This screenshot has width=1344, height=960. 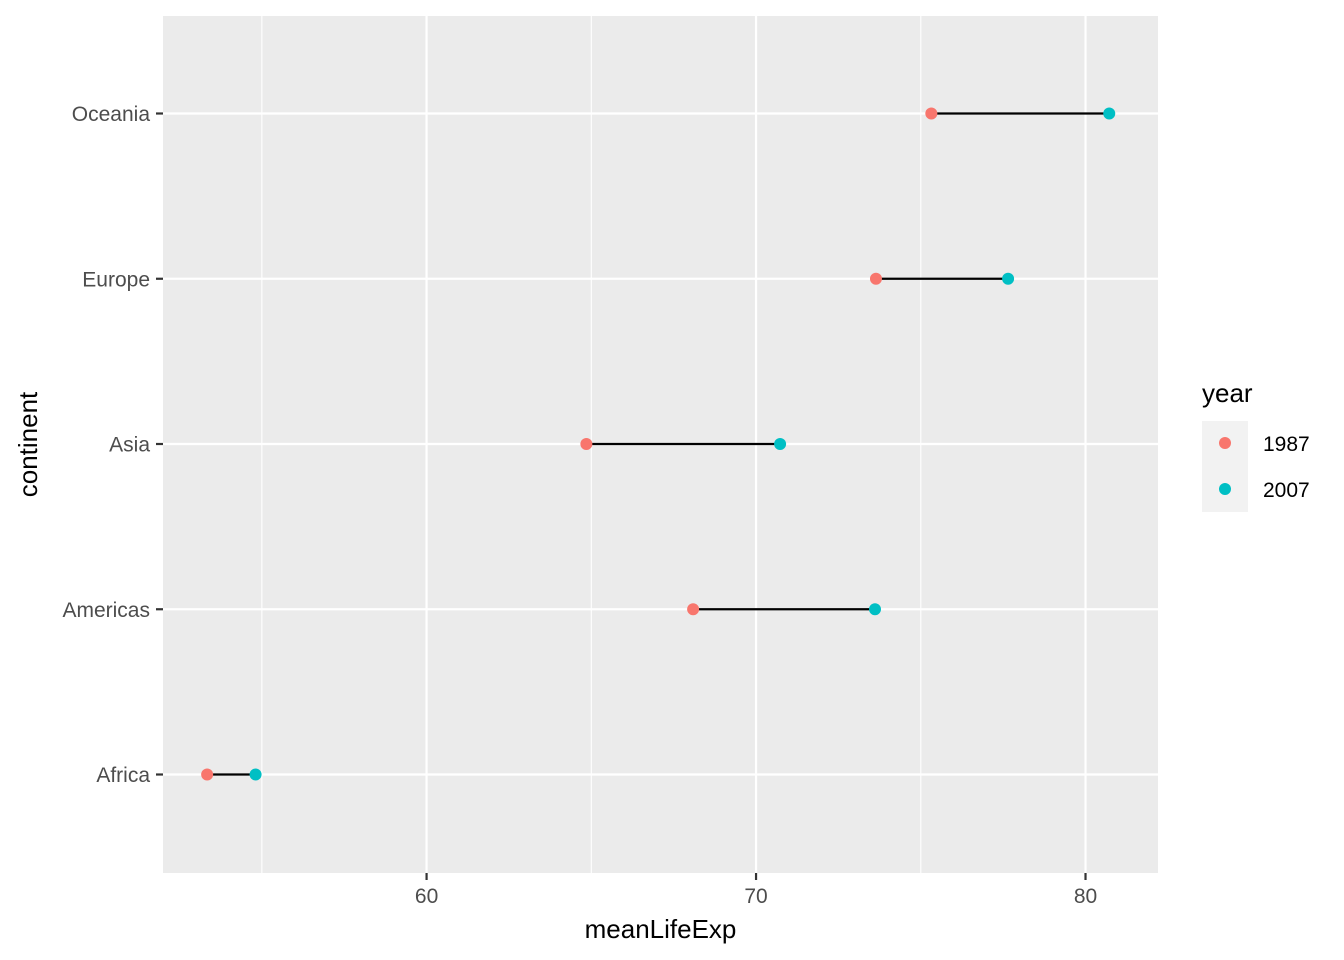 I want to click on y-tick-label: Africa, so click(x=123, y=775).